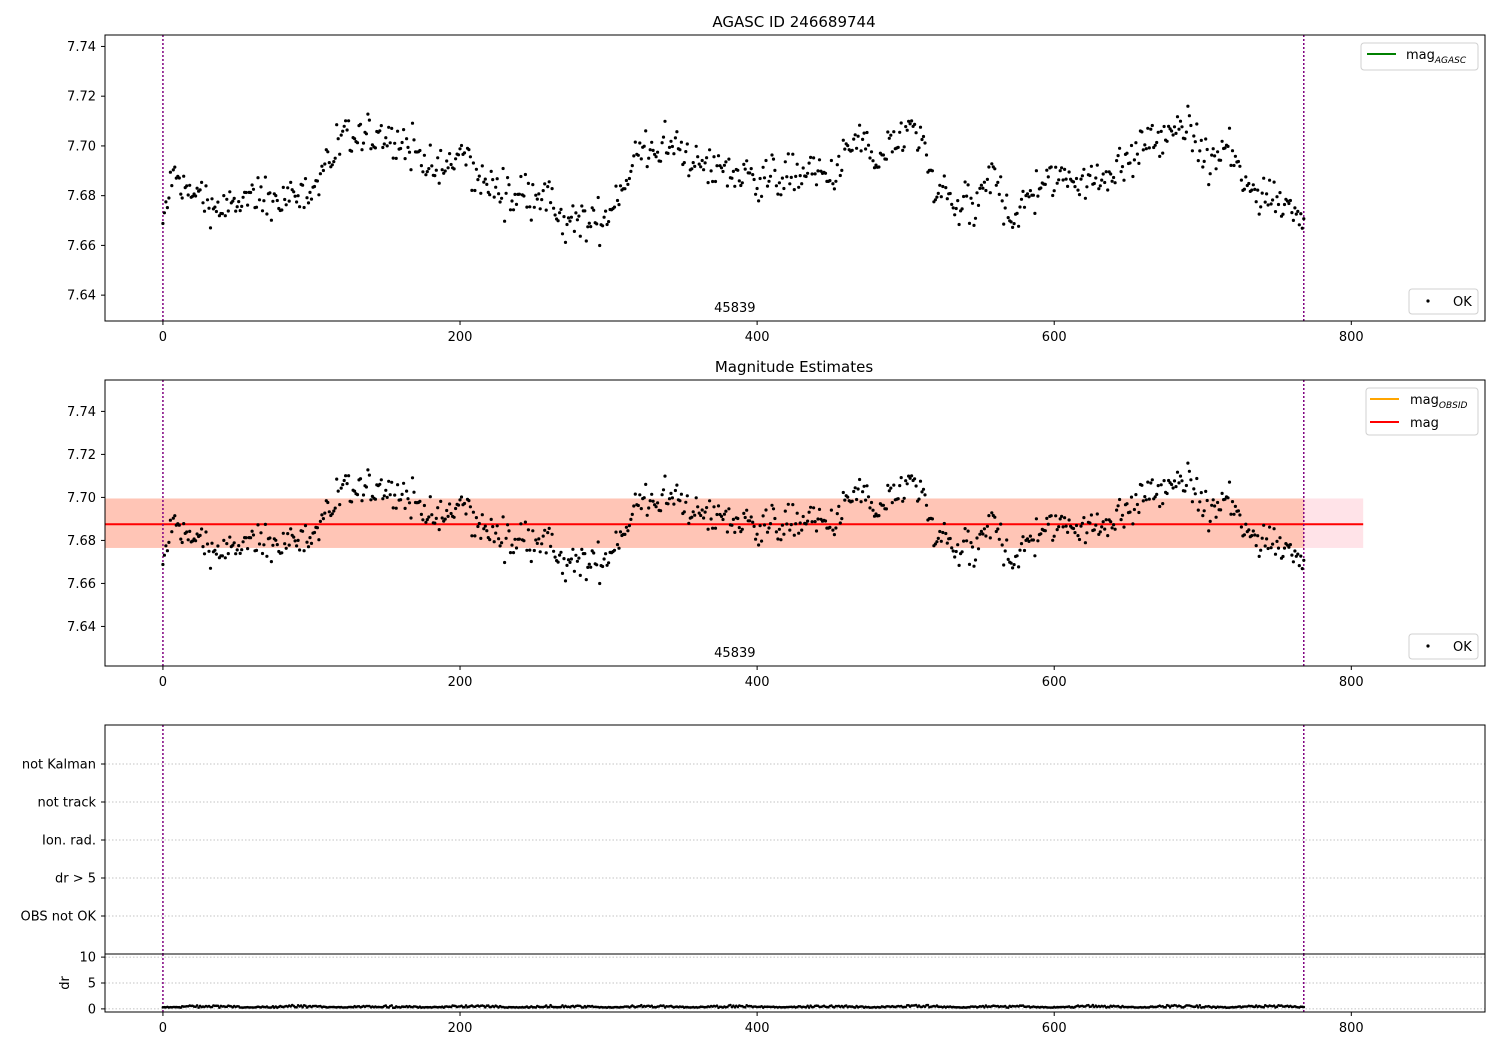  Describe the element at coordinates (81, 455) in the screenshot. I see `y-tick-label: 7.72` at that location.